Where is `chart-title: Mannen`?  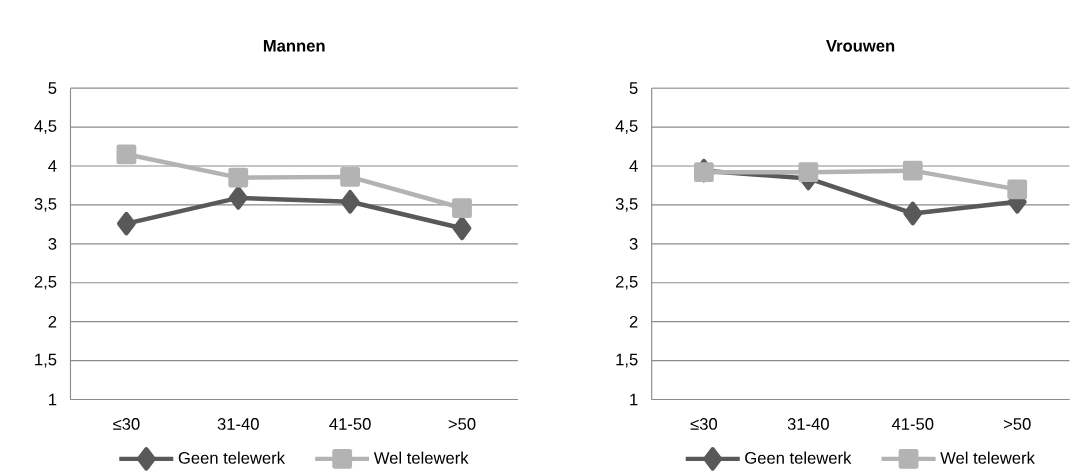
chart-title: Mannen is located at coordinates (294, 45).